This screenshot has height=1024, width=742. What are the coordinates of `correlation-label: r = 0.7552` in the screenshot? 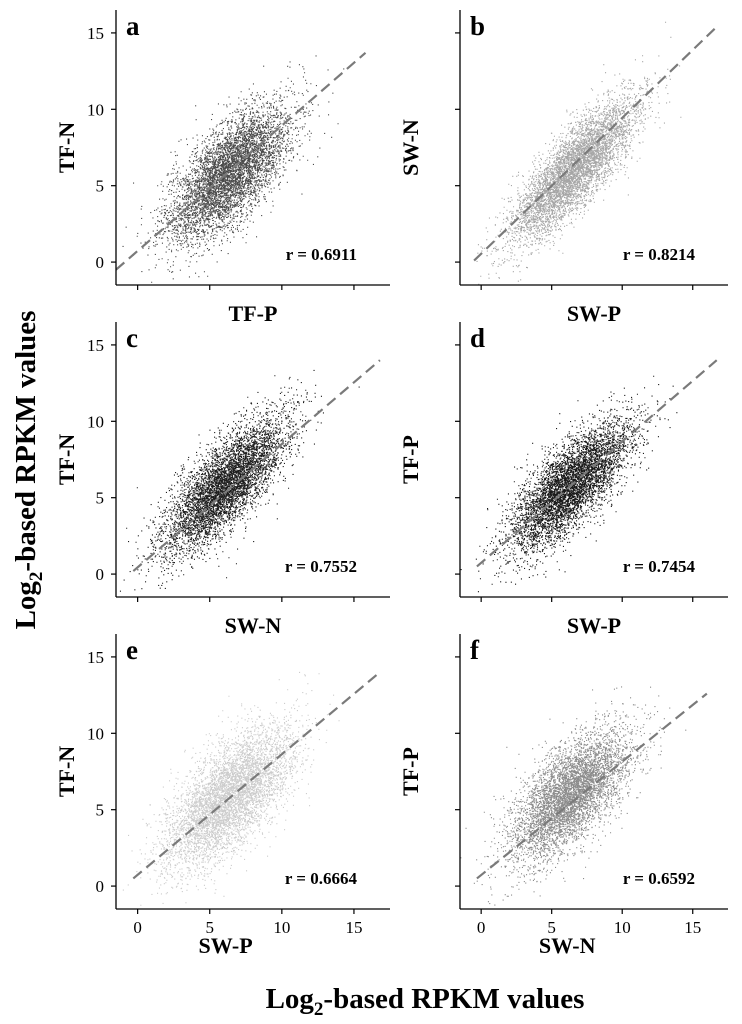 It's located at (321, 566).